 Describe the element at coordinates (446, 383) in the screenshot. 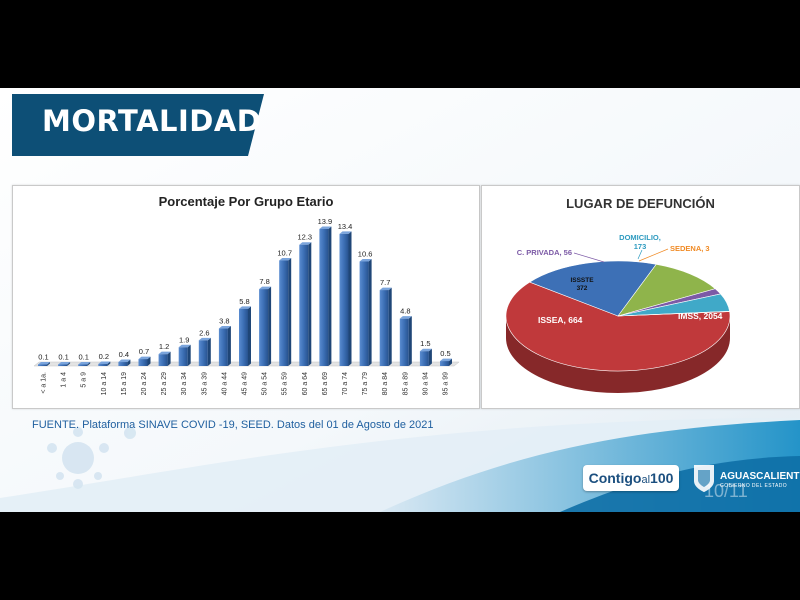

I see `bar-category-label: 95 a 99` at that location.